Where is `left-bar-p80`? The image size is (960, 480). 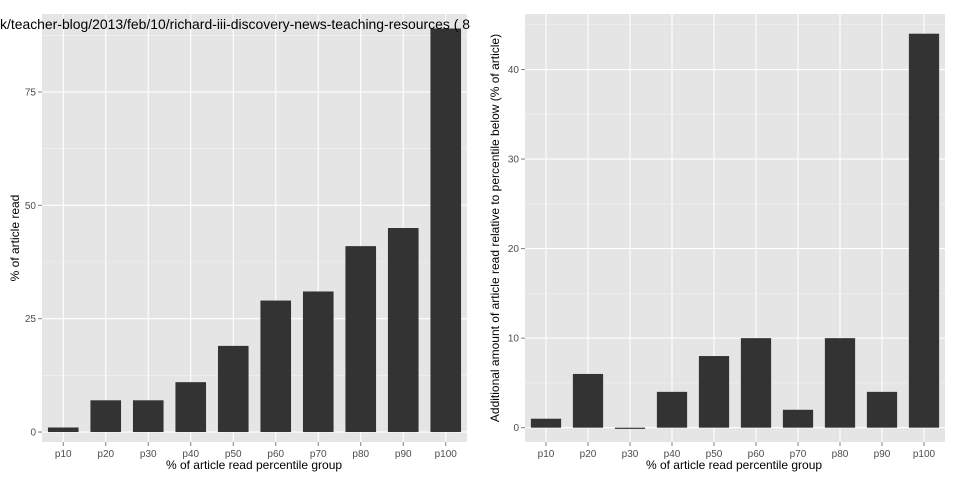 left-bar-p80 is located at coordinates (361, 339).